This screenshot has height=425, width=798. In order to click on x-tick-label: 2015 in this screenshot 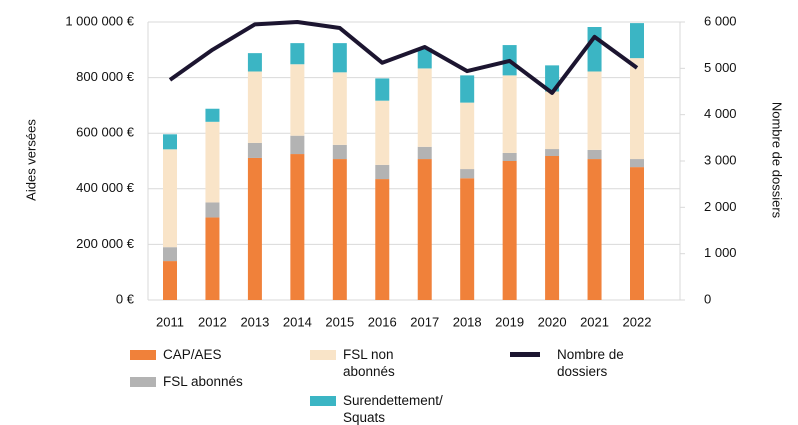, I will do `click(339, 321)`.